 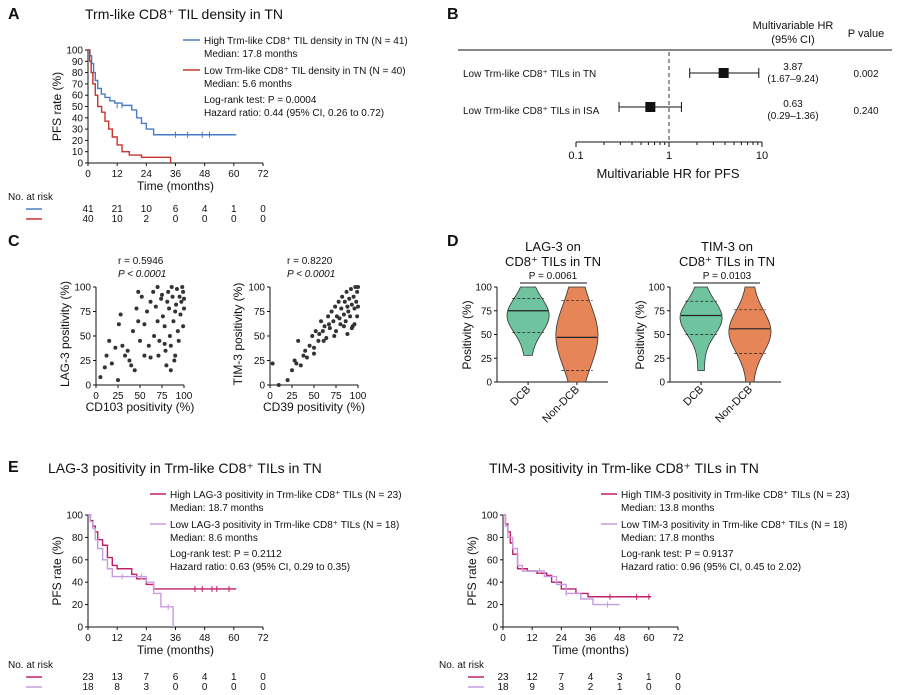 What do you see at coordinates (260, 361) in the screenshot?
I see `scatter-2-y-tick-label: 25` at bounding box center [260, 361].